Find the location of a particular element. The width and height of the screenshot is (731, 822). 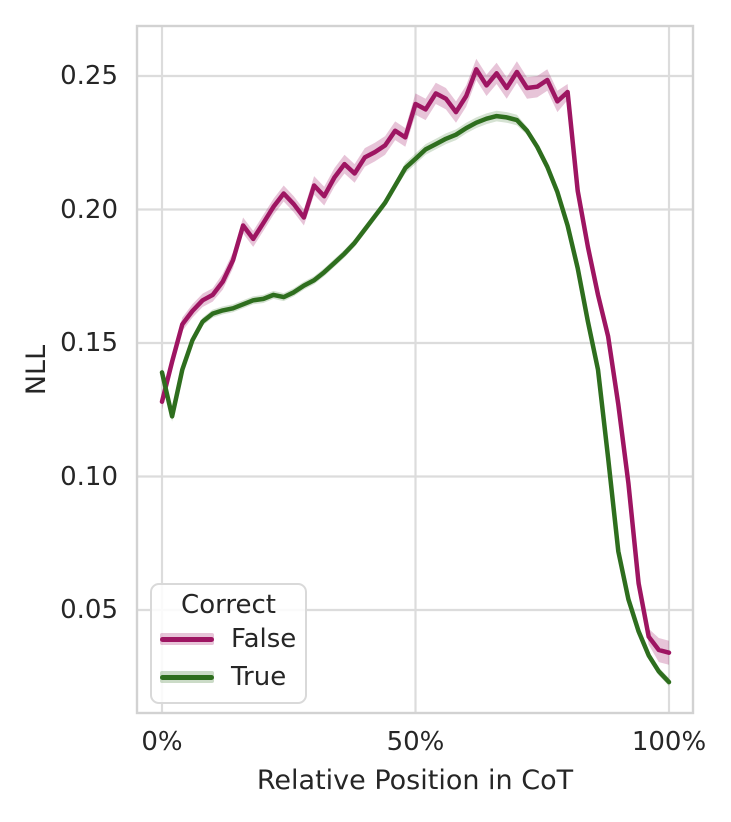

legend-item-true: True is located at coordinates (228, 677).